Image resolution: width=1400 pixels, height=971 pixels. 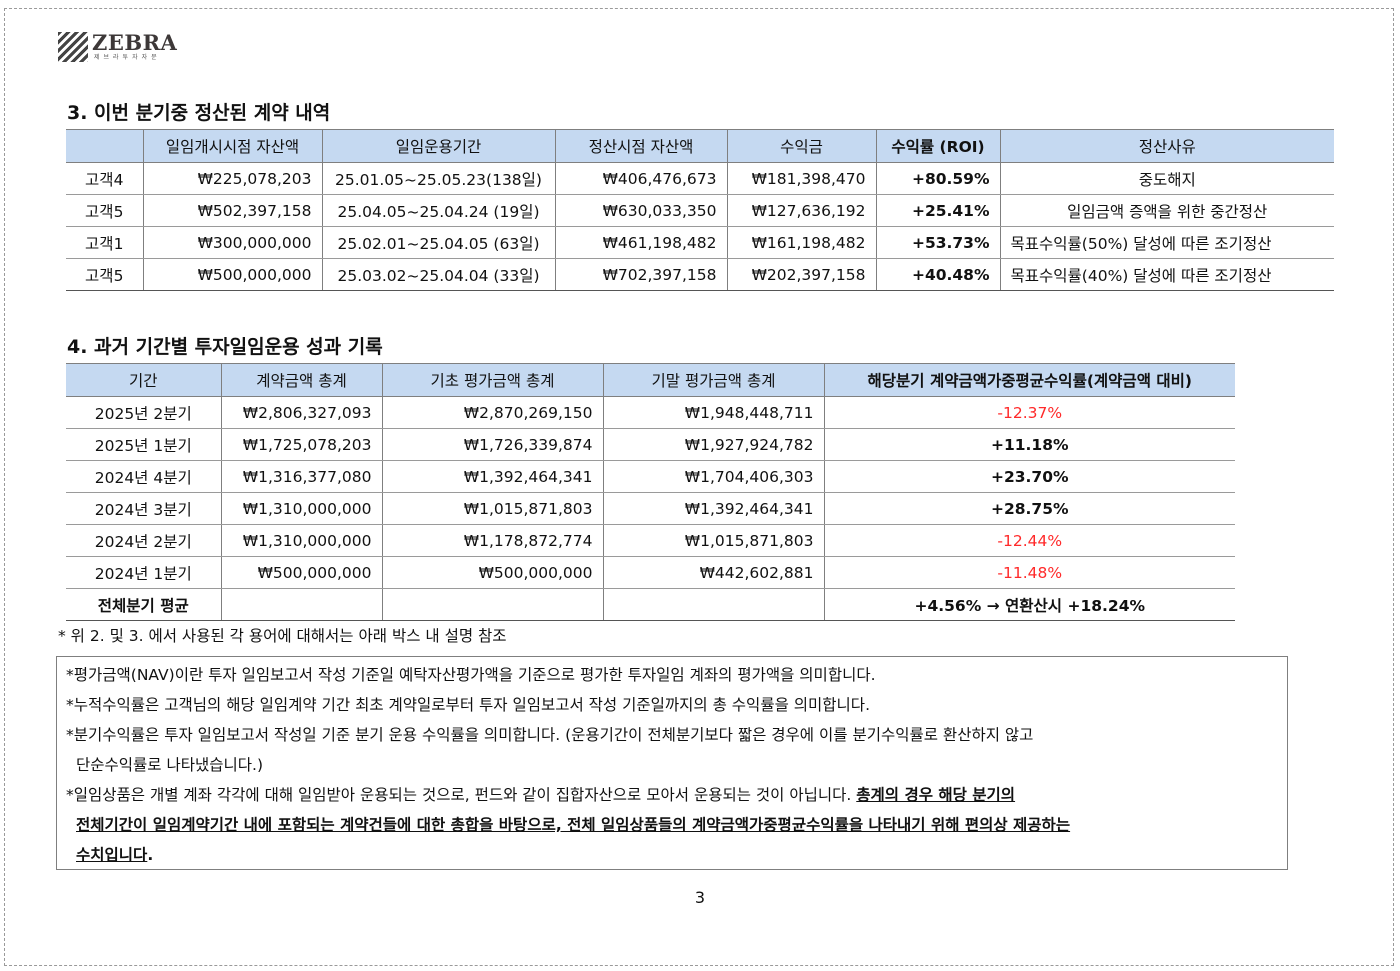 I want to click on table-cell: +40.48%, so click(x=937, y=274).